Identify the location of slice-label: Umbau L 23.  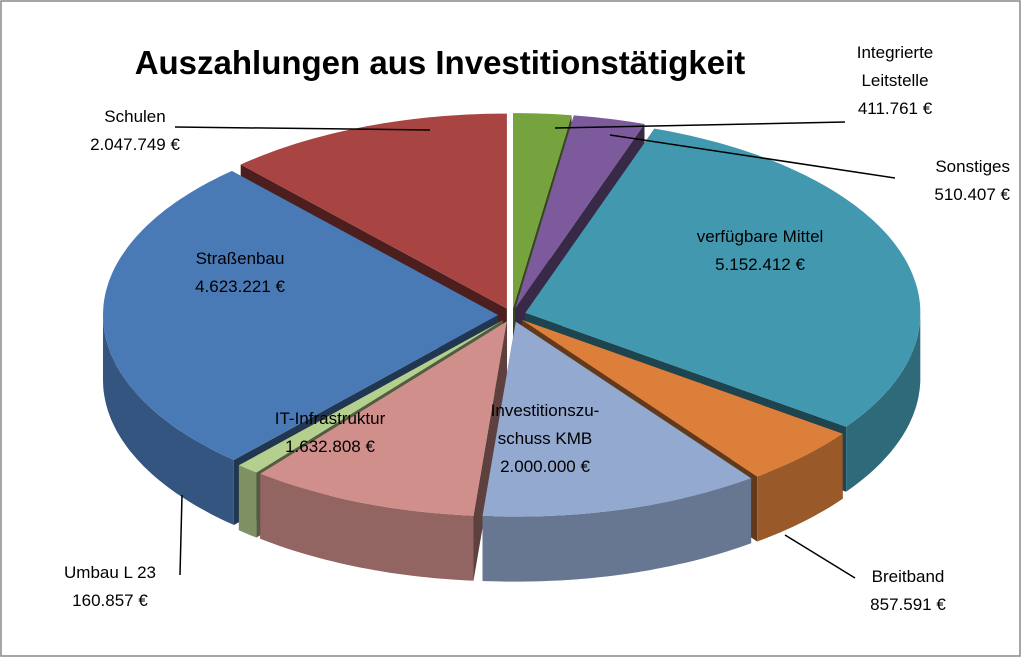
(110, 572).